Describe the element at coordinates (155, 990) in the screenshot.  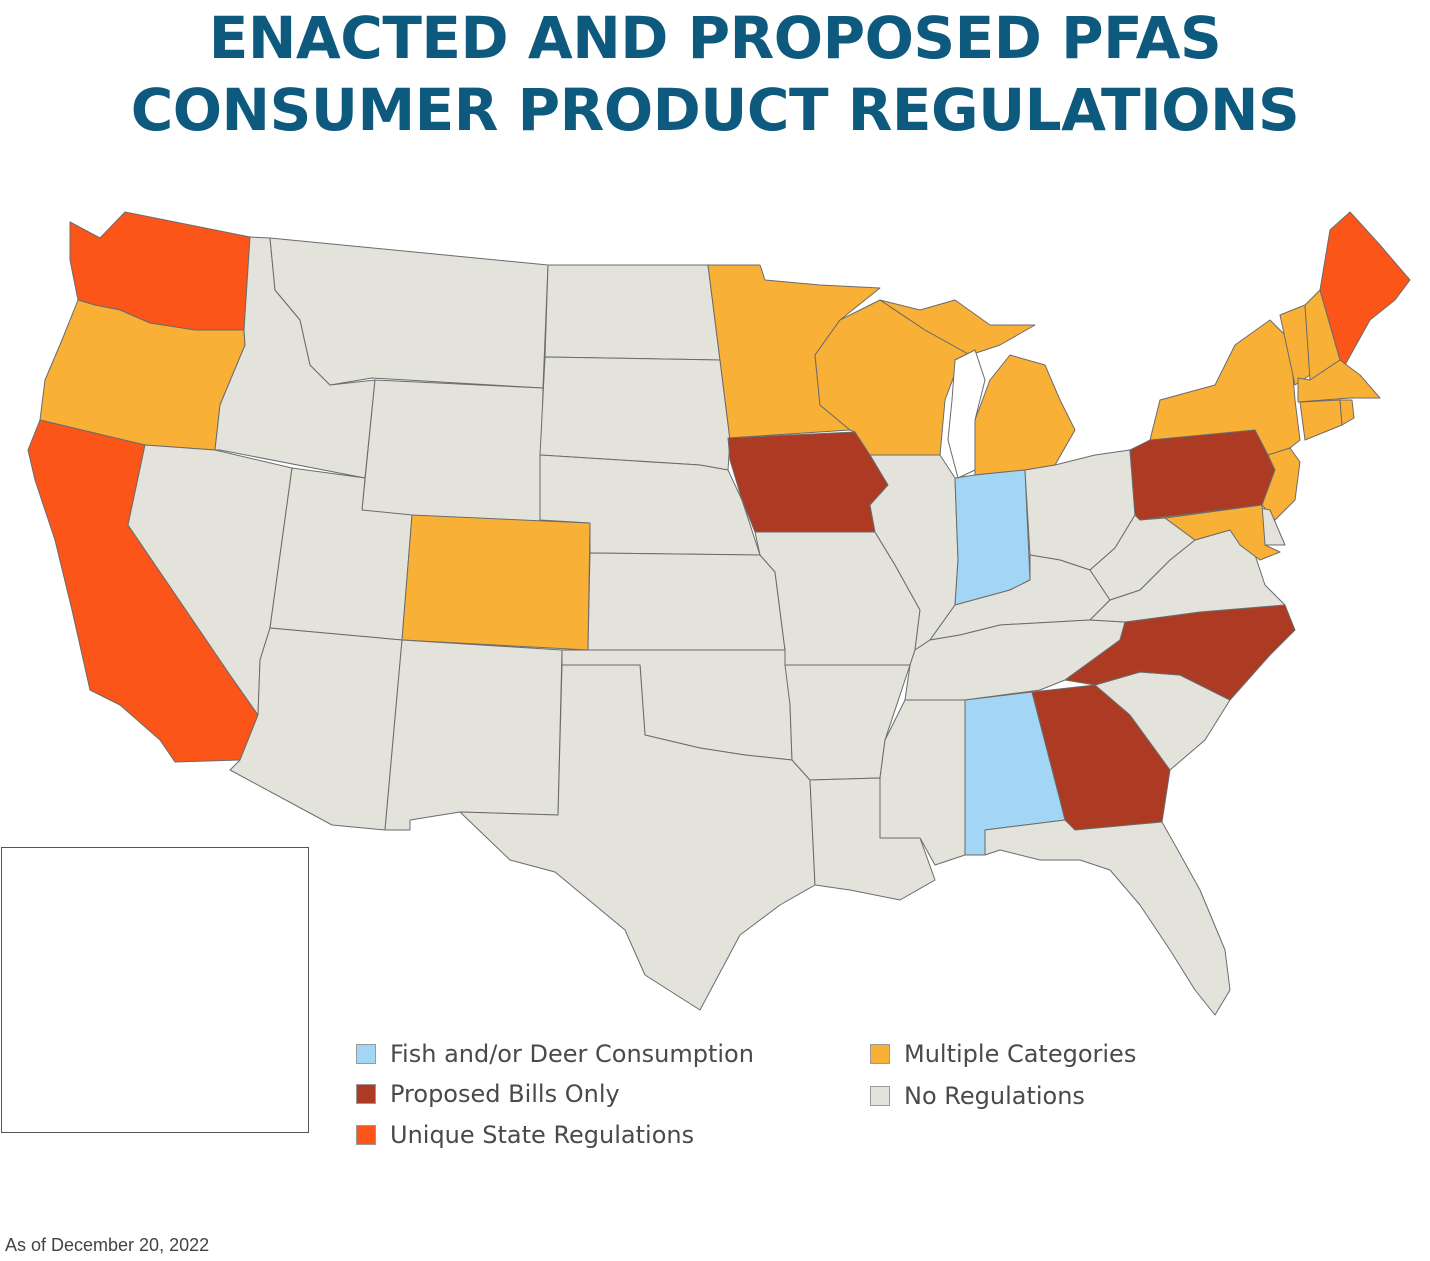
I see `alaska-hawaii-inset` at that location.